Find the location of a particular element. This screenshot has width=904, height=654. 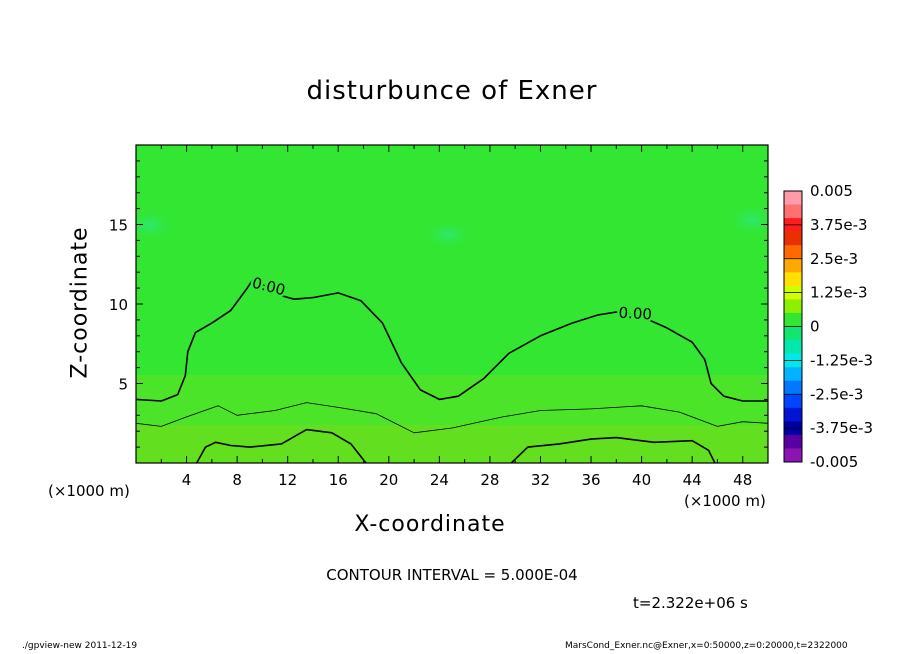

contour-label-halo: 0.00 is located at coordinates (635, 314).